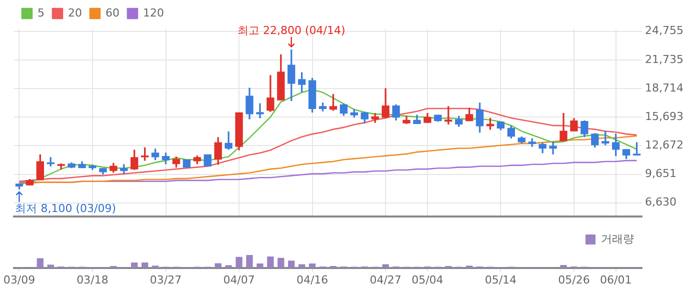  Describe the element at coordinates (500, 279) in the screenshot. I see `x-tick-label: 05/14` at that location.